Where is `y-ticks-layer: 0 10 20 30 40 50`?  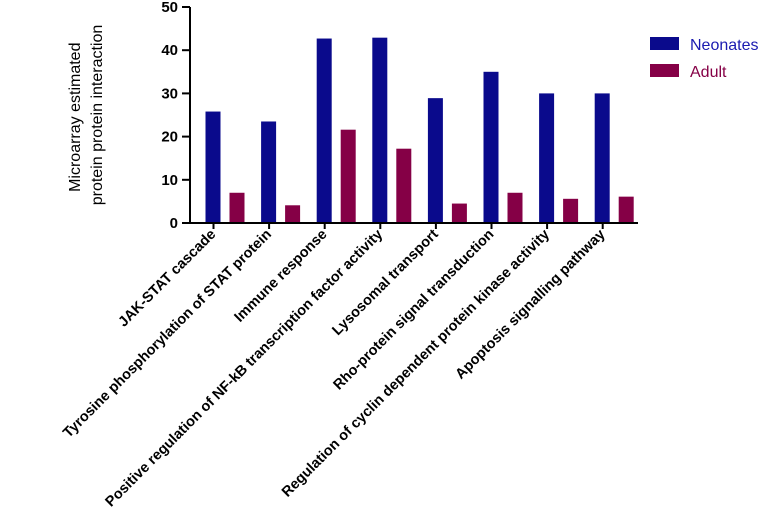 y-ticks-layer: 0 10 20 30 40 50 is located at coordinates (175, 116).